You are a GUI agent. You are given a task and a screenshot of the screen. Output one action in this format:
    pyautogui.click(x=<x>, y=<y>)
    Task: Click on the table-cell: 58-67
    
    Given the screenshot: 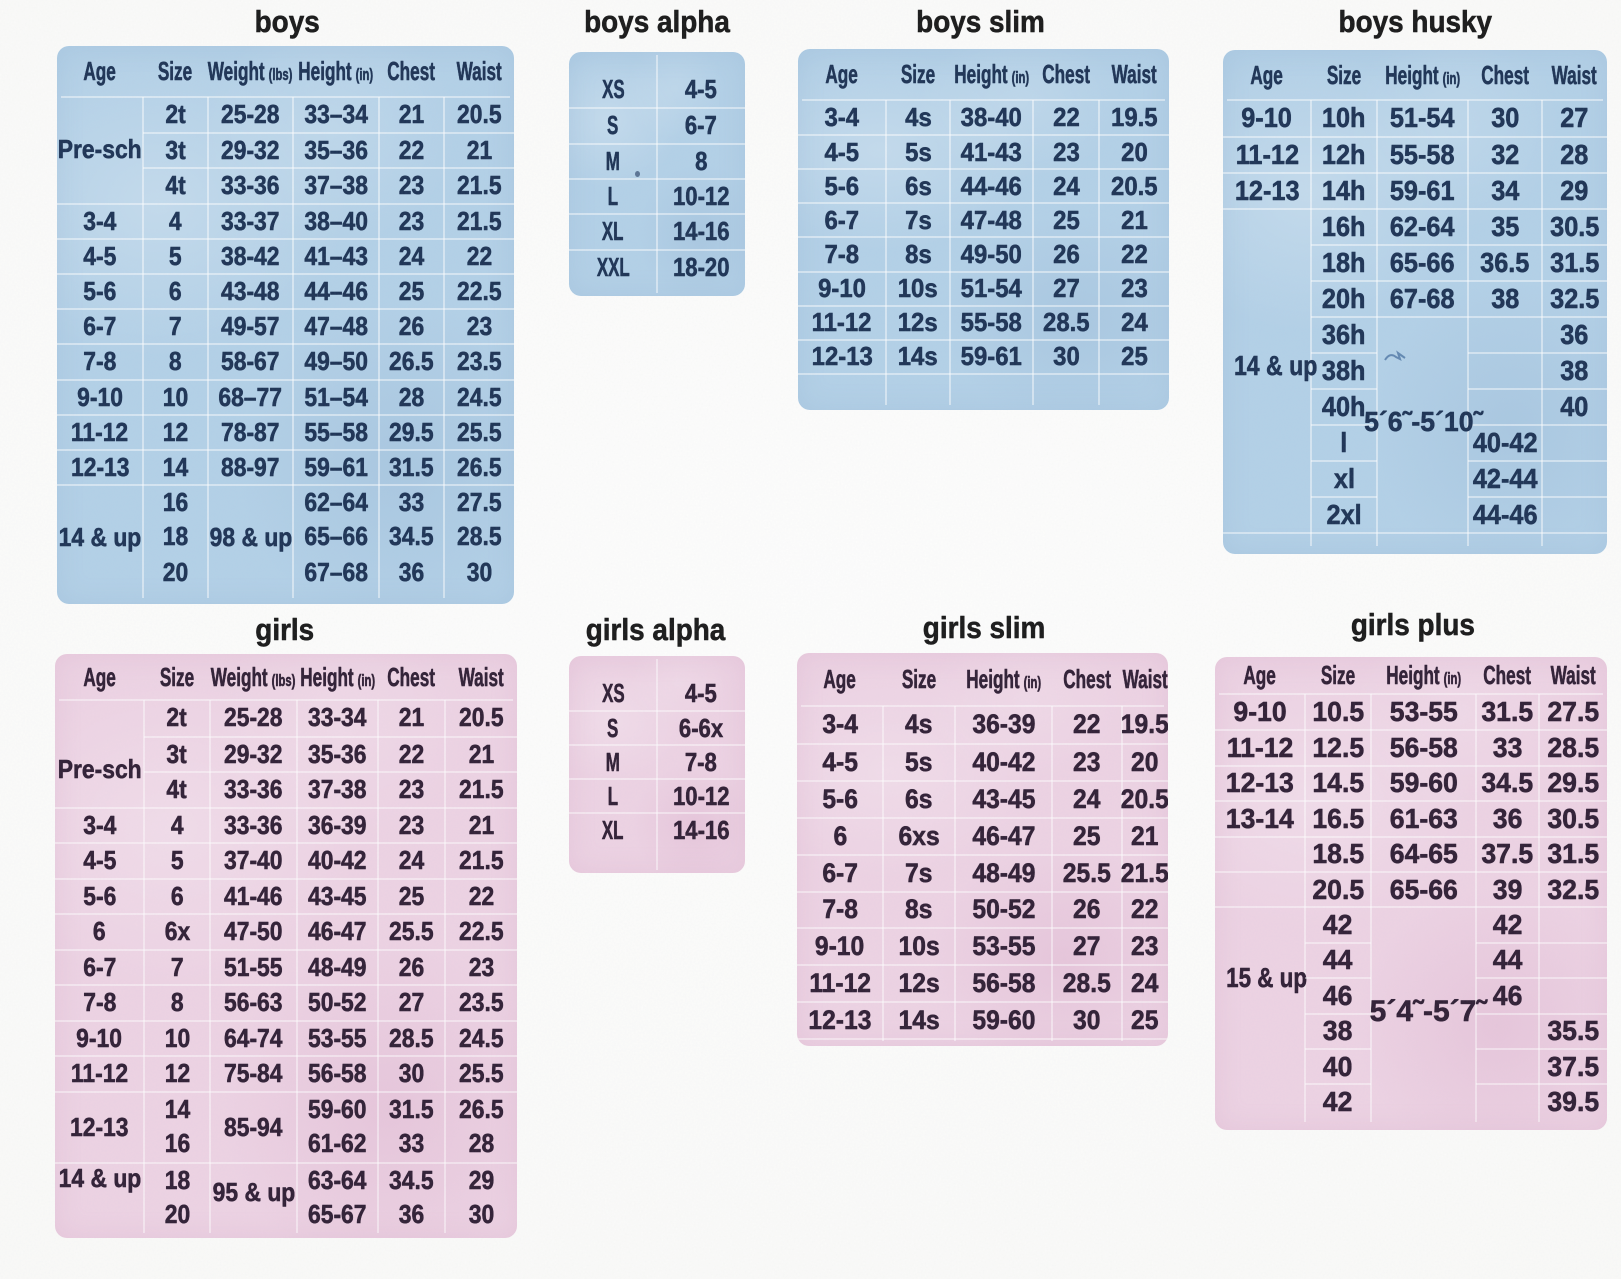 What is the action you would take?
    pyautogui.click(x=250, y=360)
    